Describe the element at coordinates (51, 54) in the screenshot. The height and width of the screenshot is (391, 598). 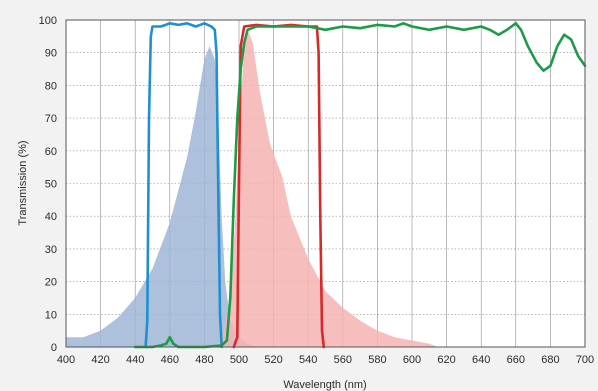
I see `y-tick-label-90: 90` at that location.